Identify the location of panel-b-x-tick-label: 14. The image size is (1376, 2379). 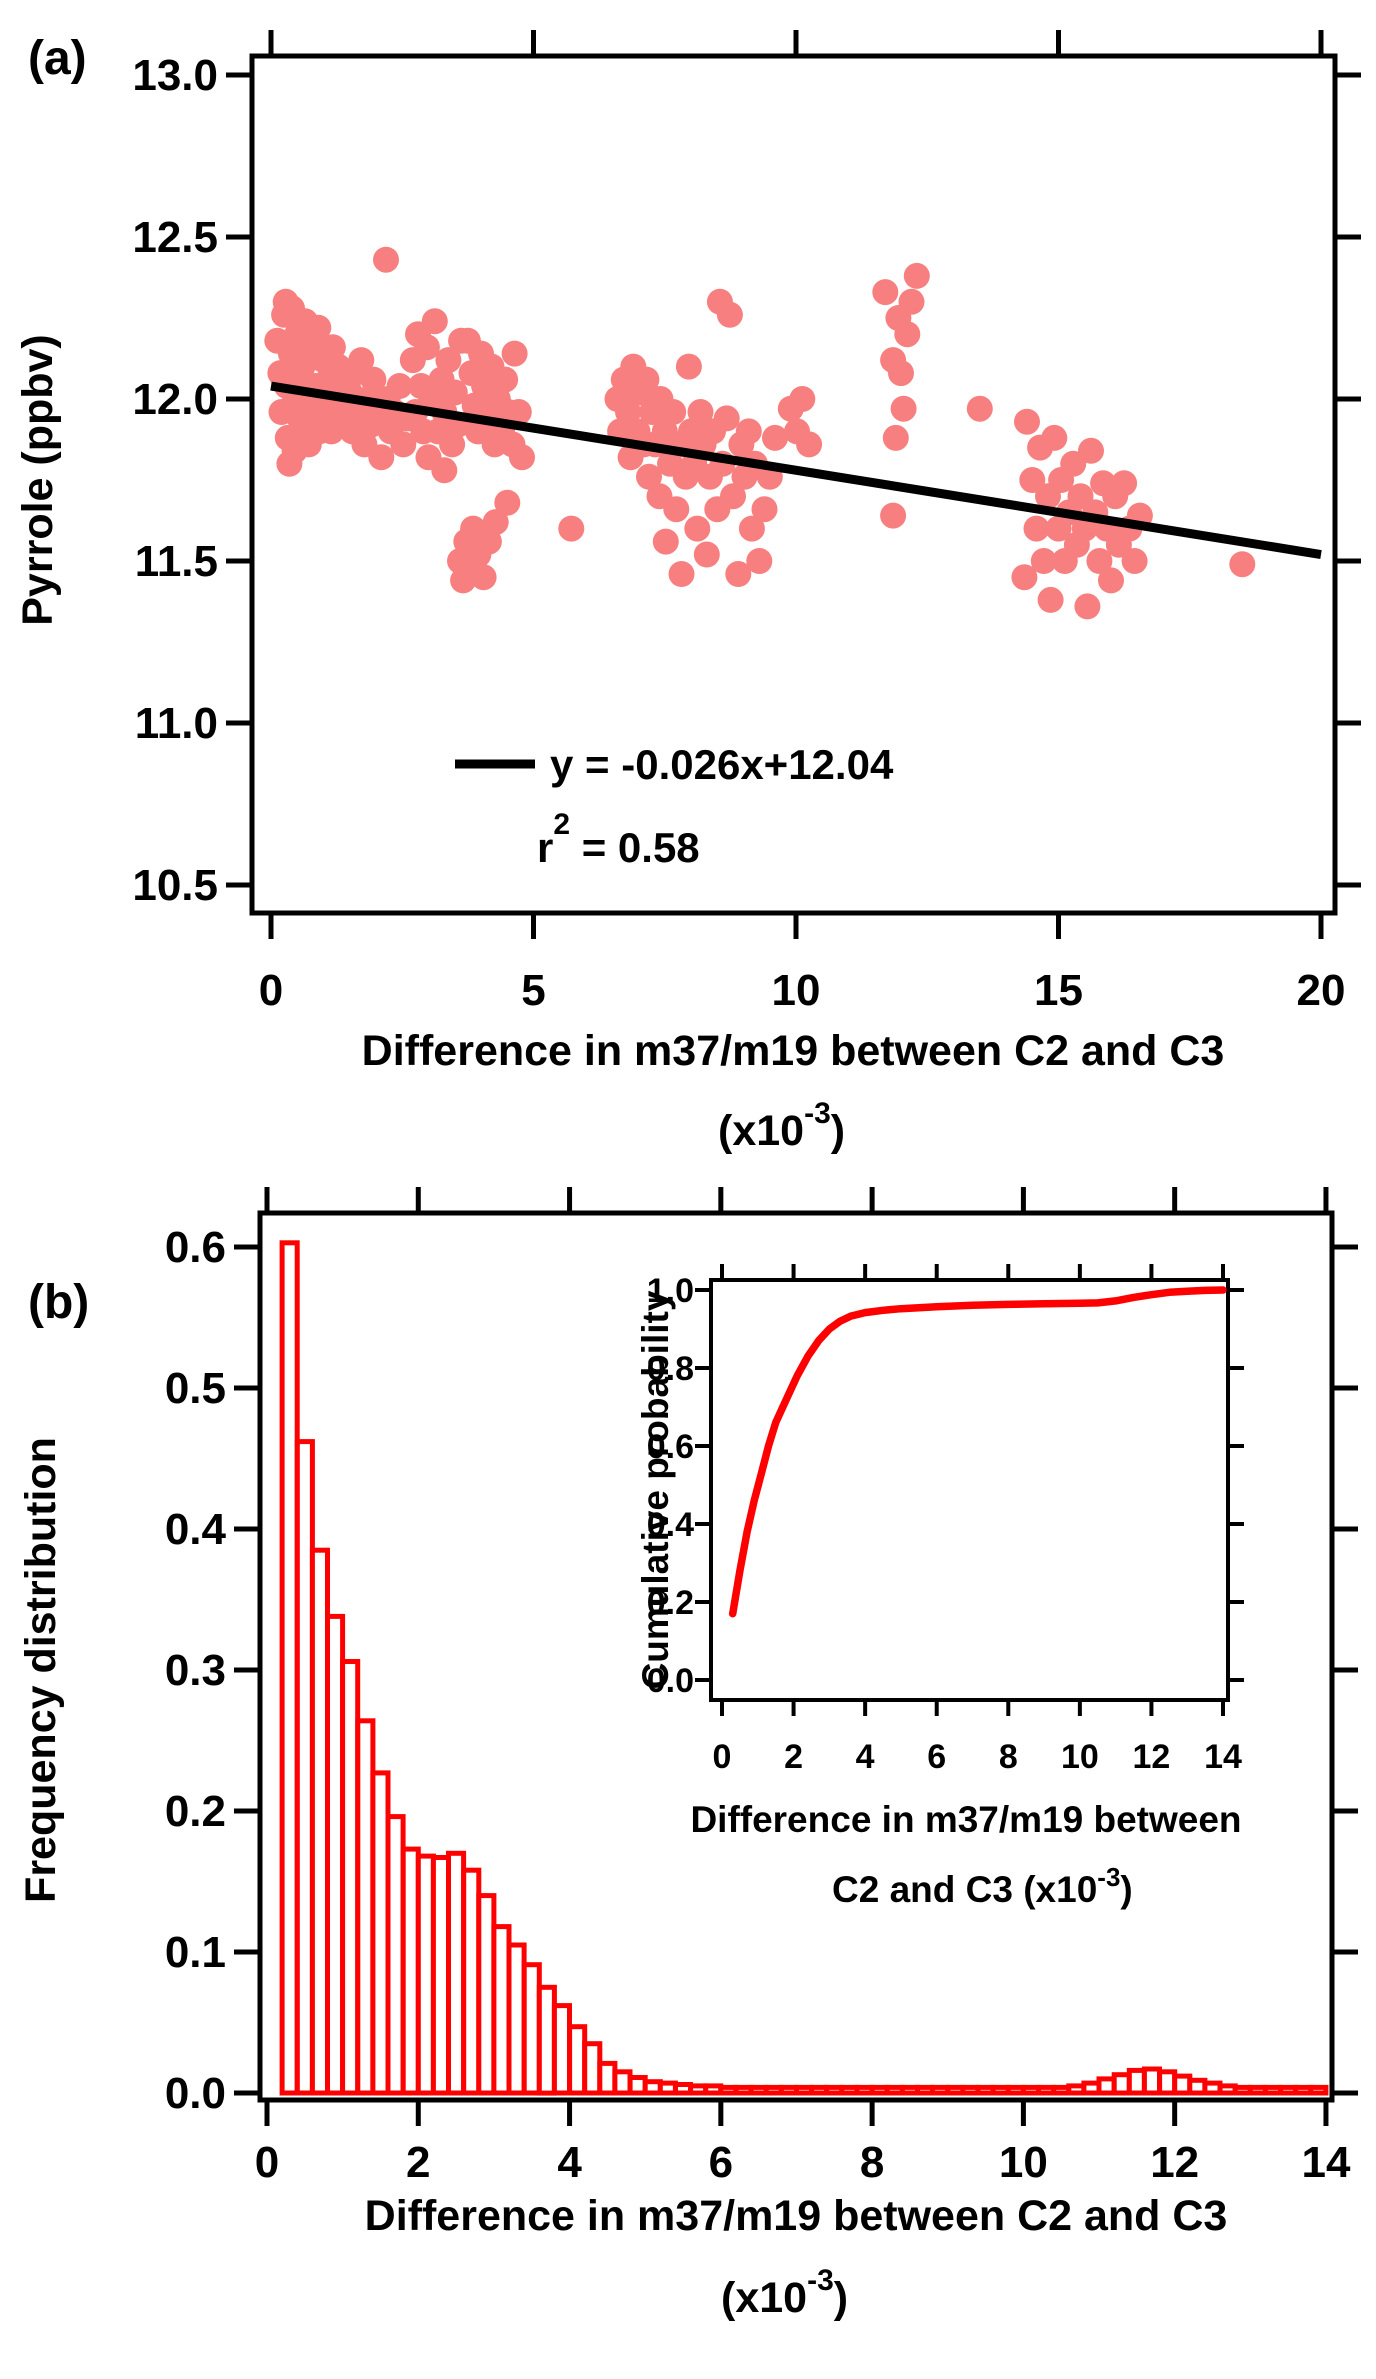
(1325, 2162).